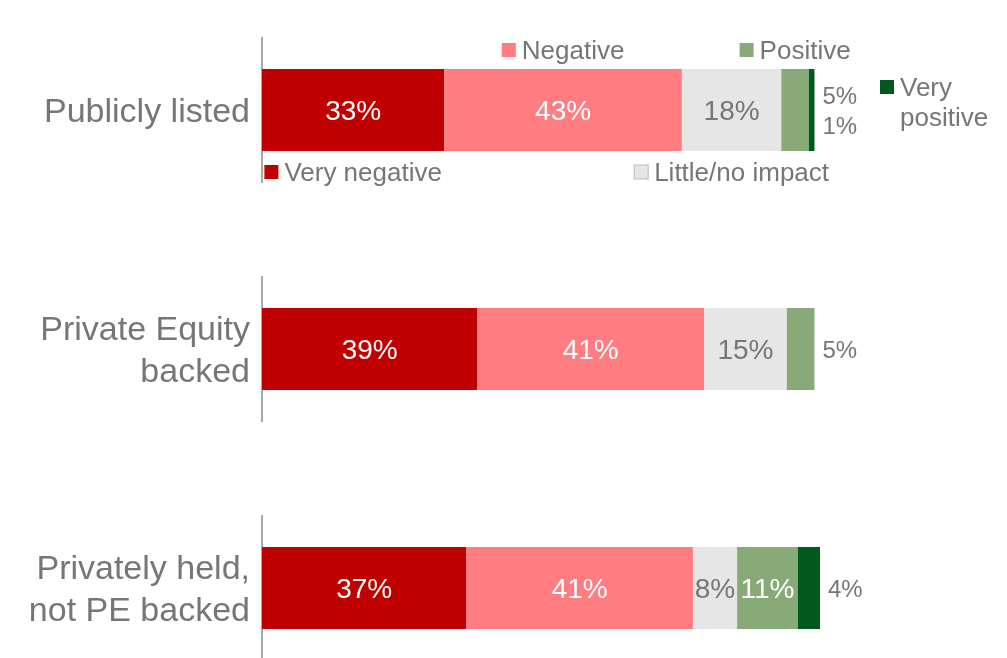 Image resolution: width=1007 pixels, height=658 pixels. I want to click on data-label: 37%, so click(364, 588).